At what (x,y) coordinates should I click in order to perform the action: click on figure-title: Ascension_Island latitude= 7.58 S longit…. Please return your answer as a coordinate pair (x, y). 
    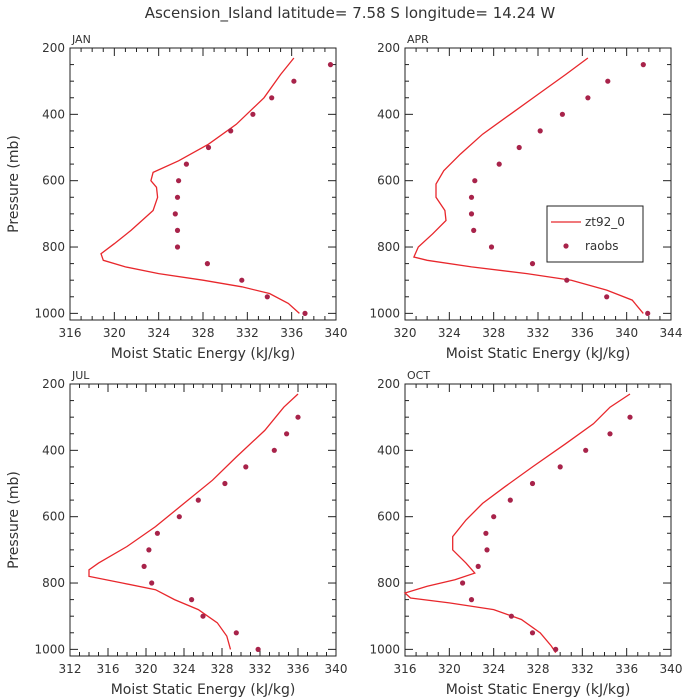
    Looking at the image, I should click on (350, 13).